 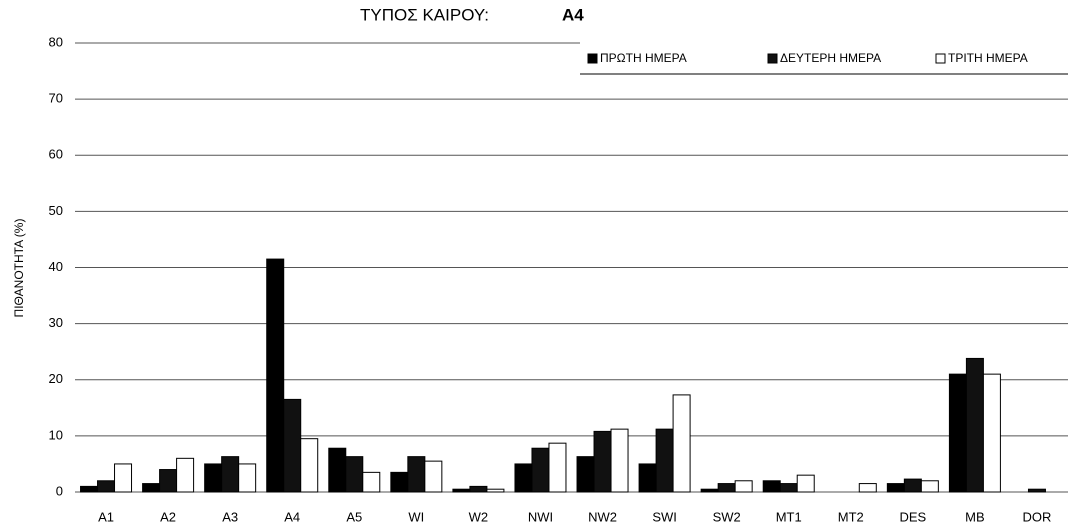 I want to click on y-tick-label: 60, so click(x=56, y=154).